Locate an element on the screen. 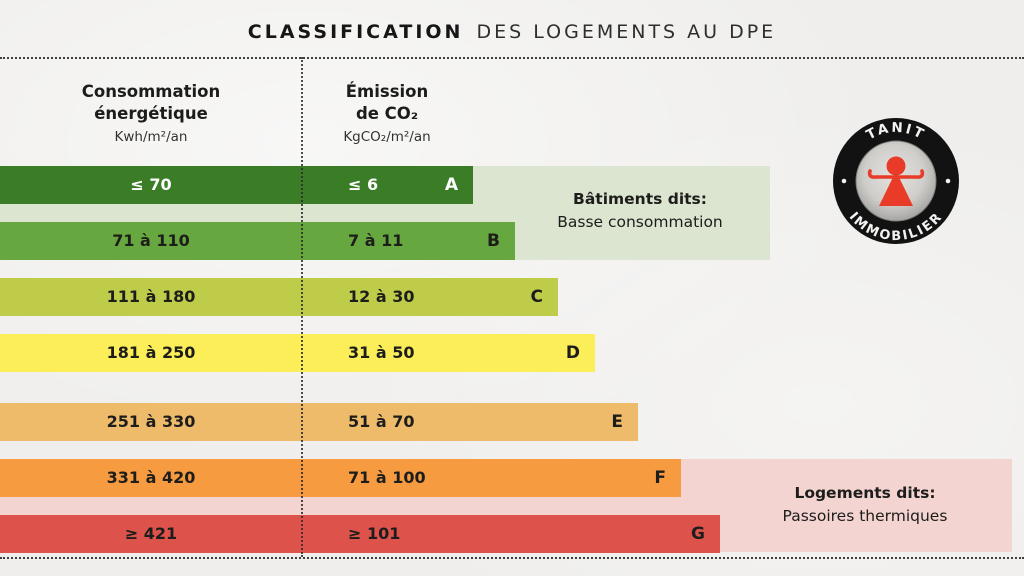 Image resolution: width=1024 pixels, height=576 pixels. bar-a-consumption: ≤ 70 is located at coordinates (151, 184).